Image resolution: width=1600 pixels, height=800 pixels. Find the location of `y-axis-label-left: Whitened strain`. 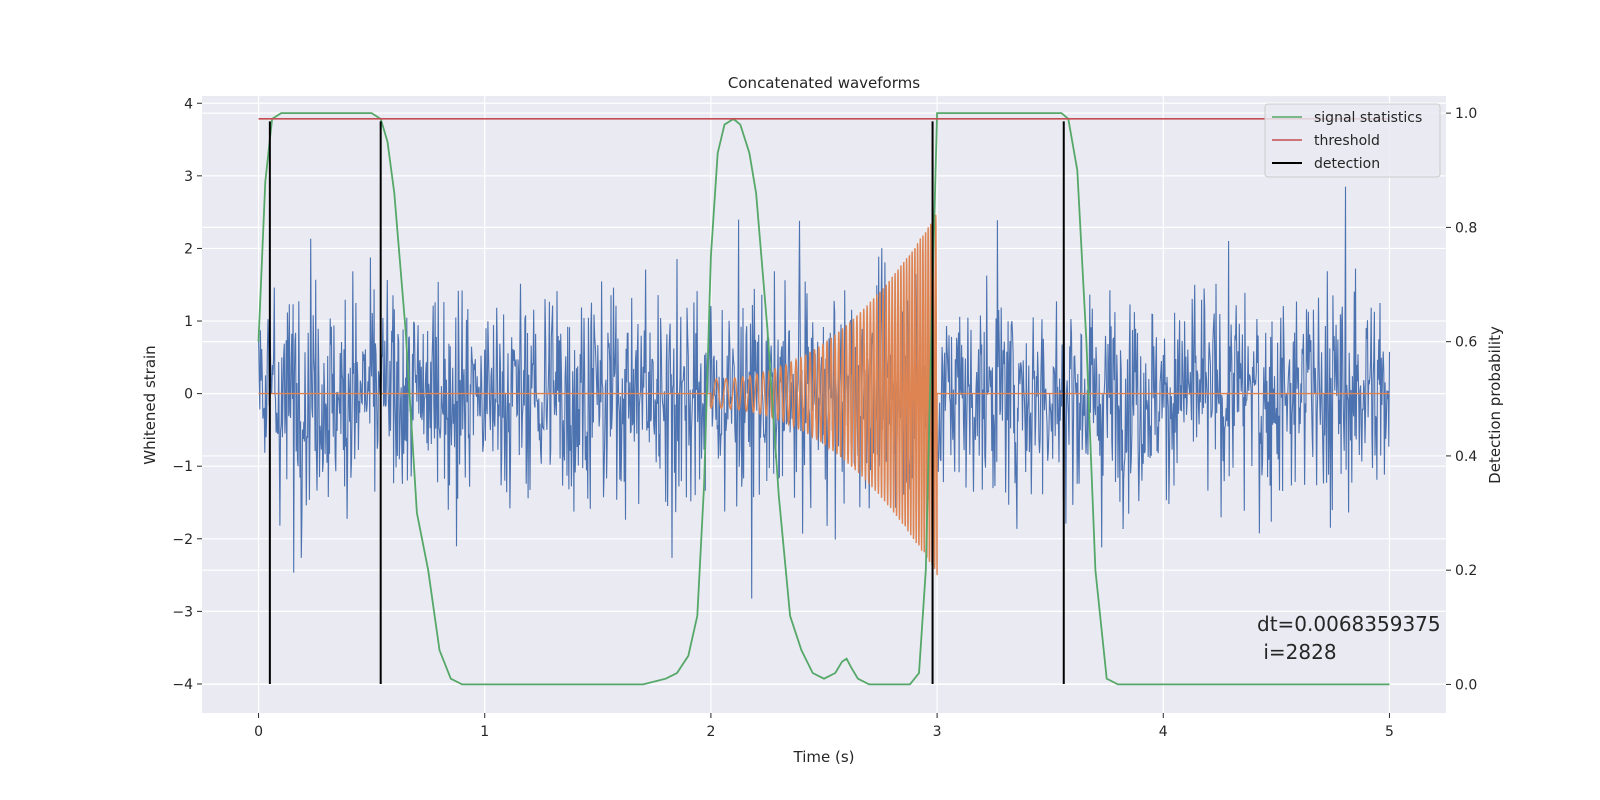

y-axis-label-left: Whitened strain is located at coordinates (150, 404).